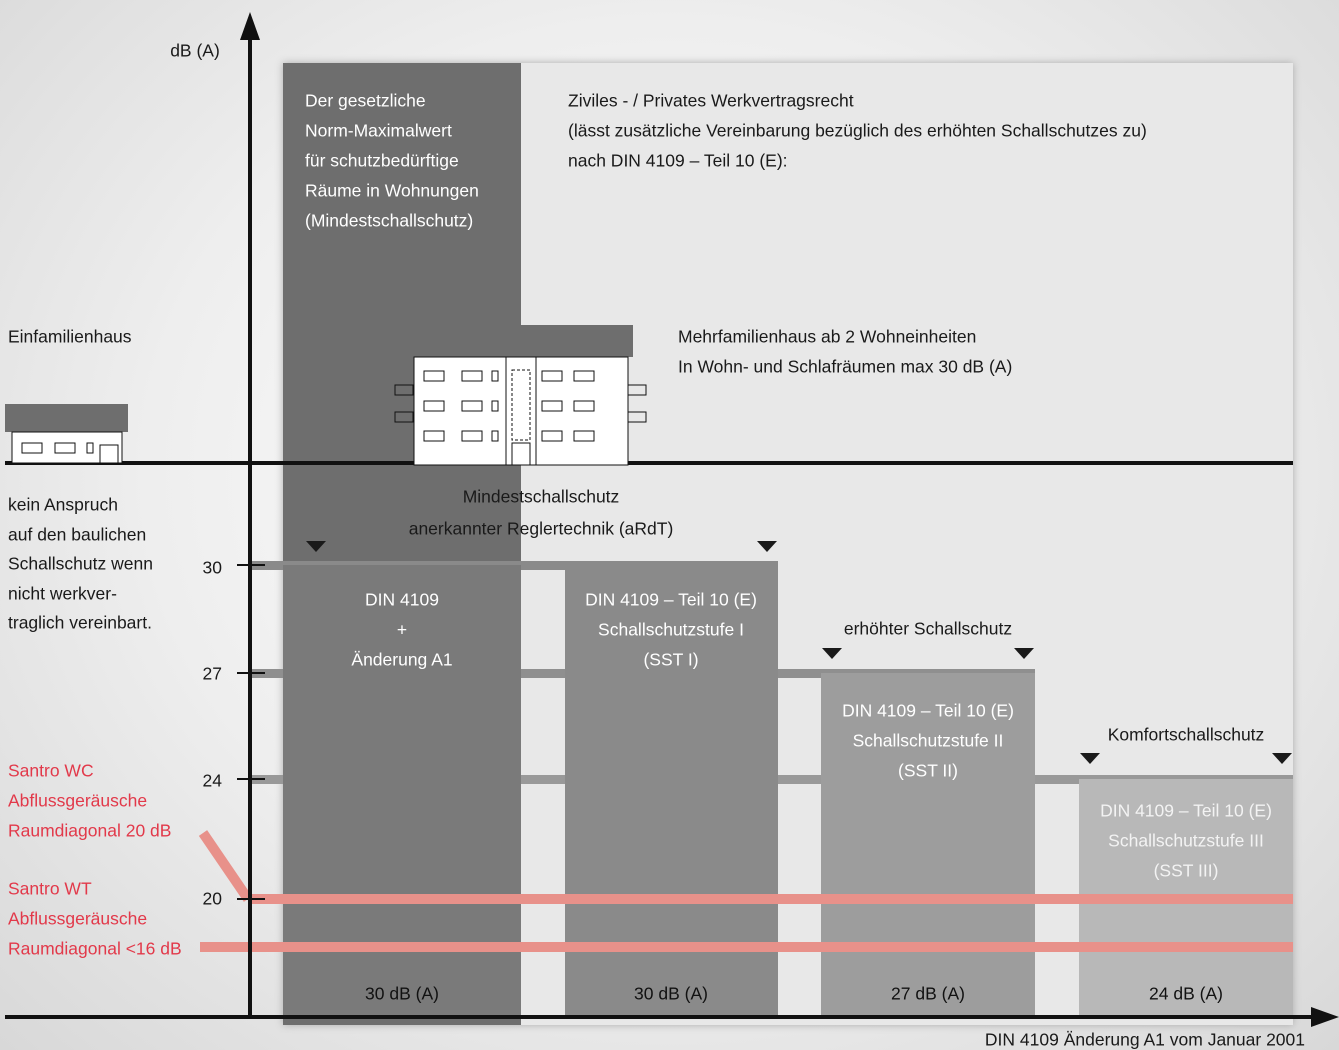 This screenshot has width=1339, height=1050. I want to click on panel-note: nach DIN 4109 – Teil 10 (E):, so click(678, 160).